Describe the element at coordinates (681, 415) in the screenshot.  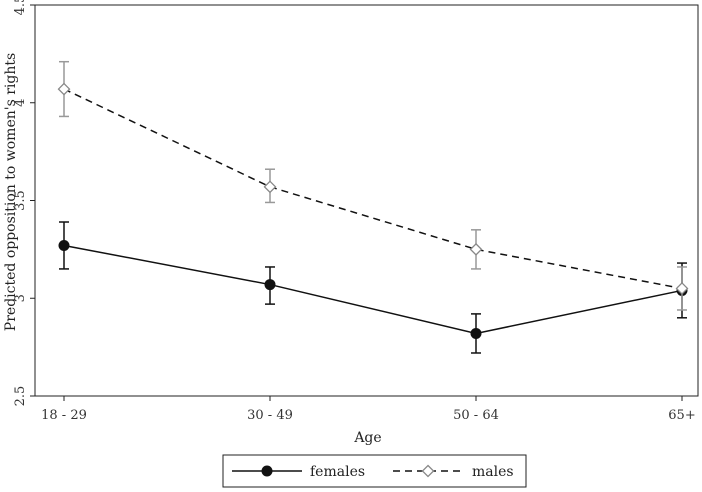
I see `x-tick-label: 65+` at that location.